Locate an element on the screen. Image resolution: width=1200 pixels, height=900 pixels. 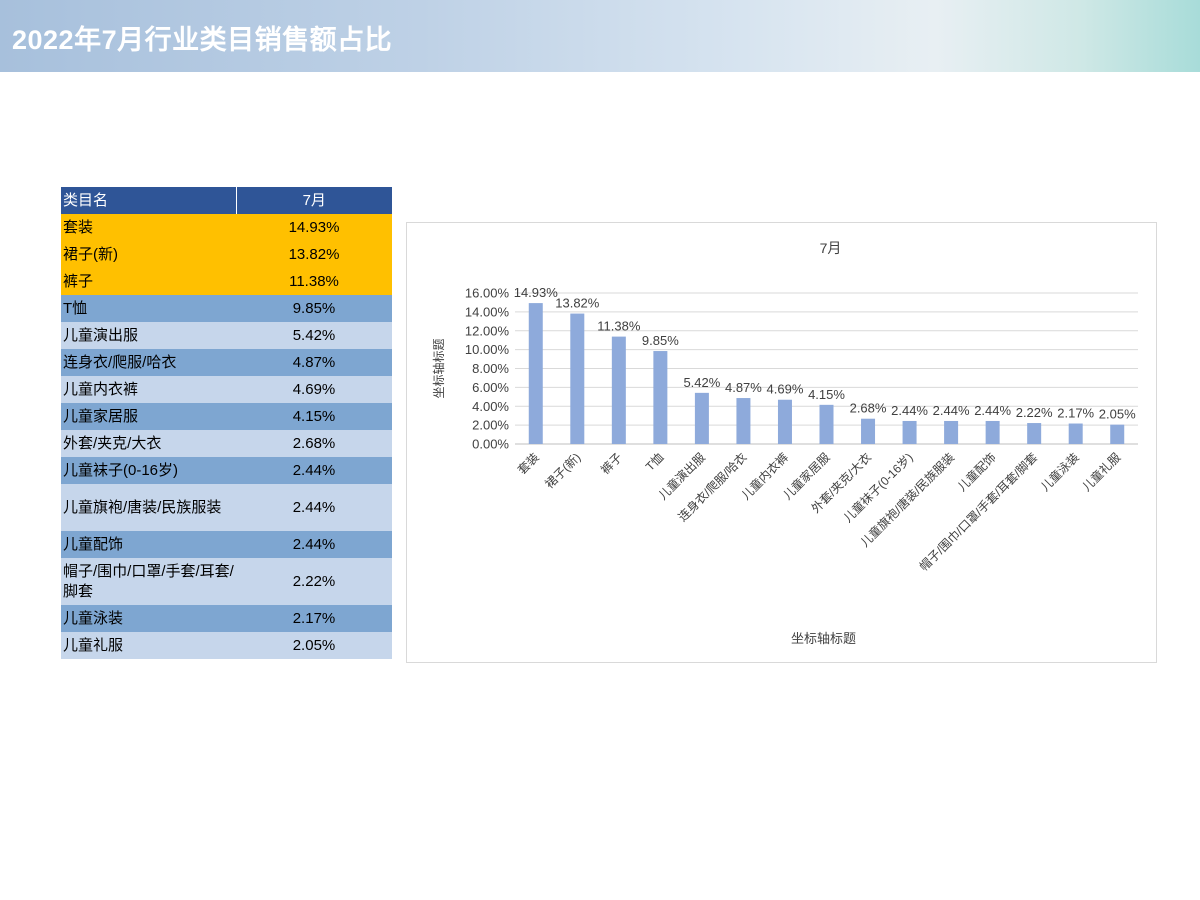
data-label: 14.93% is located at coordinates (536, 292).